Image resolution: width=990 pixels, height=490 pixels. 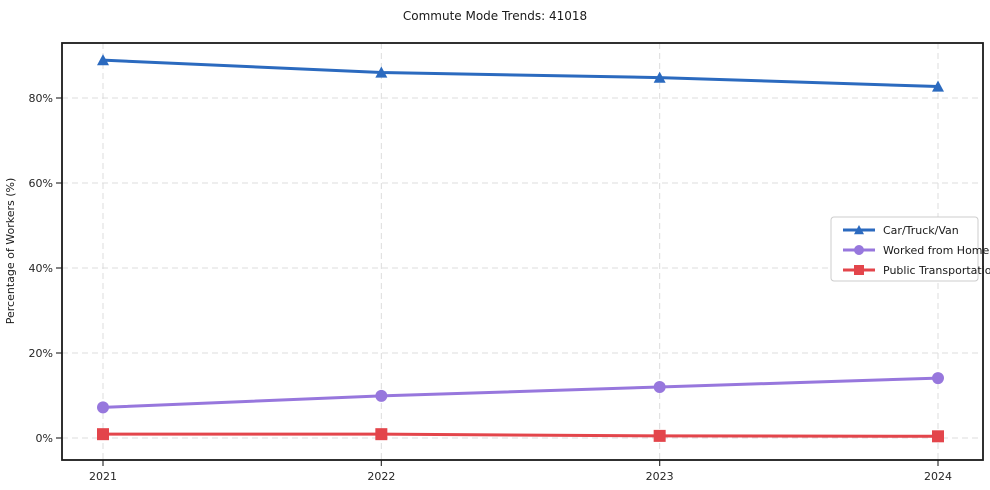 I want to click on legend-box, so click(x=904, y=249).